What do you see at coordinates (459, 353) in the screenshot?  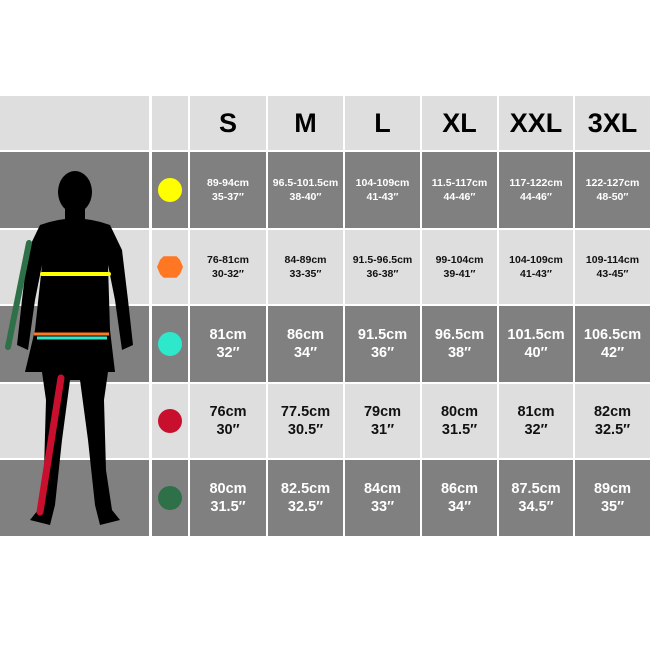 I see `inches-value: 38″` at bounding box center [459, 353].